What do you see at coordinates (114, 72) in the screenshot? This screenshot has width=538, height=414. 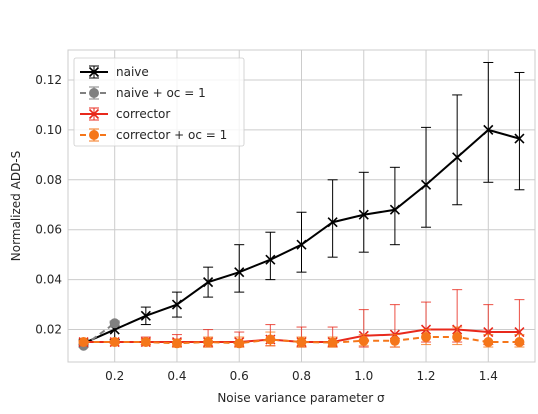 I see `legend-entry: naive` at bounding box center [114, 72].